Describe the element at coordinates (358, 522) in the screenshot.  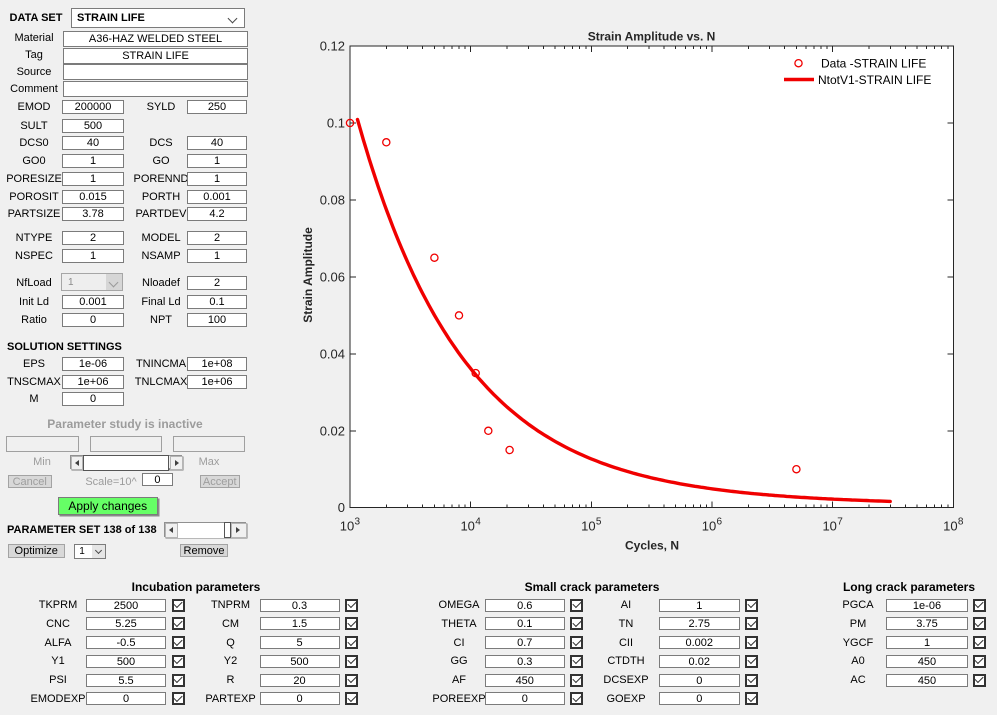
I see `svg-text: 3` at that location.